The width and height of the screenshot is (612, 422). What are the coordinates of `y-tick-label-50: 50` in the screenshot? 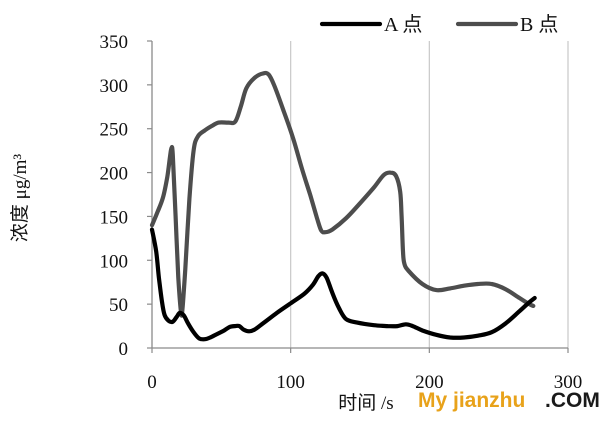 It's located at (118, 305).